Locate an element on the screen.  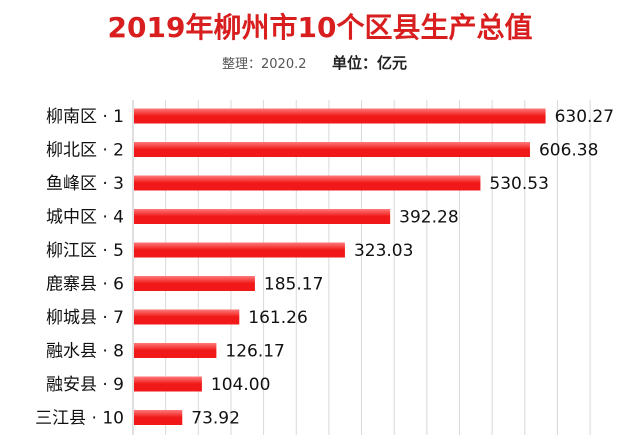
category-label: 三江县 · 10 is located at coordinates (79, 419).